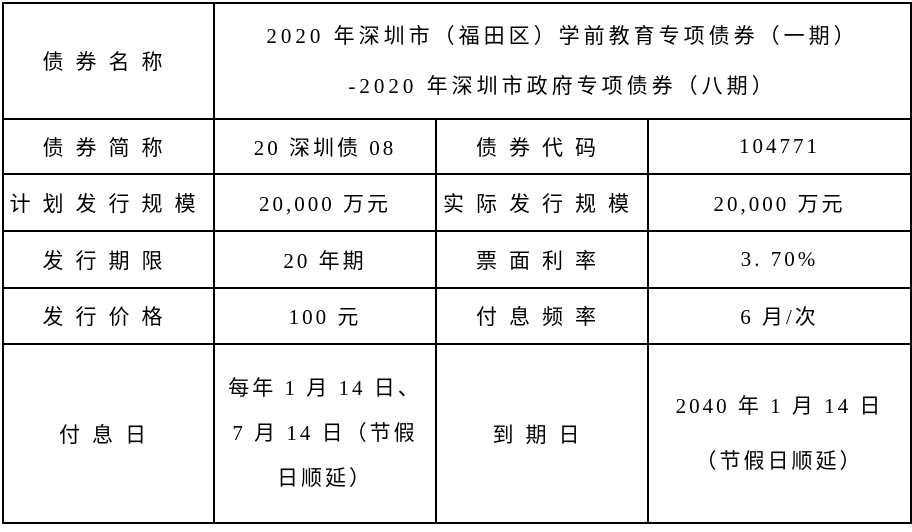 Image resolution: width=912 pixels, height=532 pixels. I want to click on issue-term-label: 发行期限, so click(108, 259).